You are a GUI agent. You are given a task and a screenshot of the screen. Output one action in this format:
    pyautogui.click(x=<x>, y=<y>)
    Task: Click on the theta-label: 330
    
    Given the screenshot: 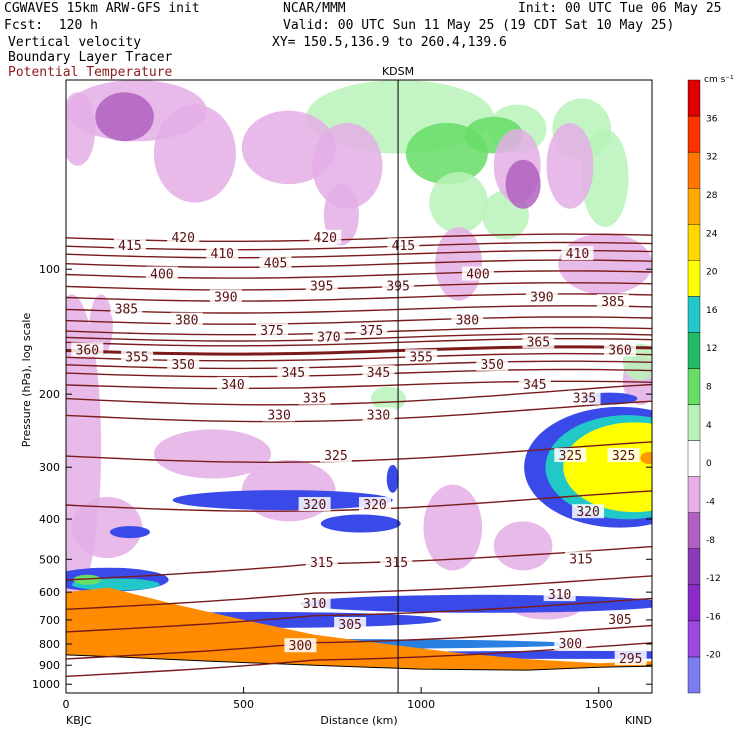 What is the action you would take?
    pyautogui.click(x=378, y=415)
    